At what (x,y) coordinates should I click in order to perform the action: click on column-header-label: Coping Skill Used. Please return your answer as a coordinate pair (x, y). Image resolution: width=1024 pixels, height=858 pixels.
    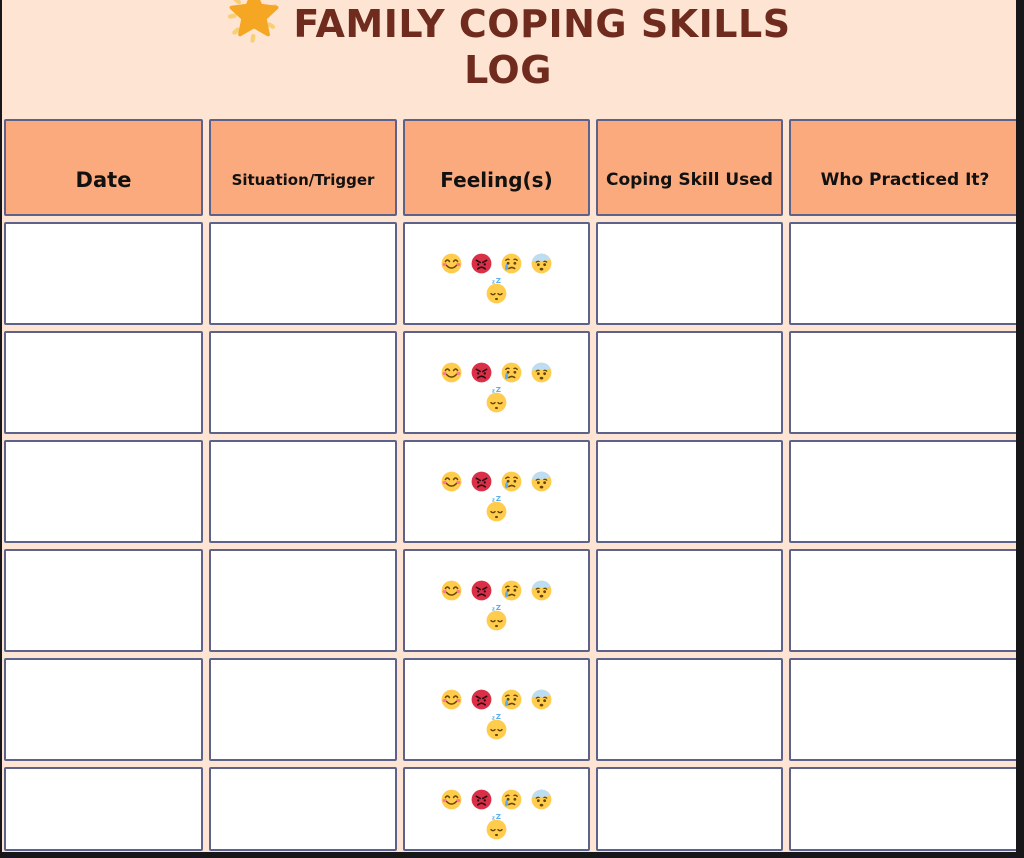
    Looking at the image, I should click on (689, 180).